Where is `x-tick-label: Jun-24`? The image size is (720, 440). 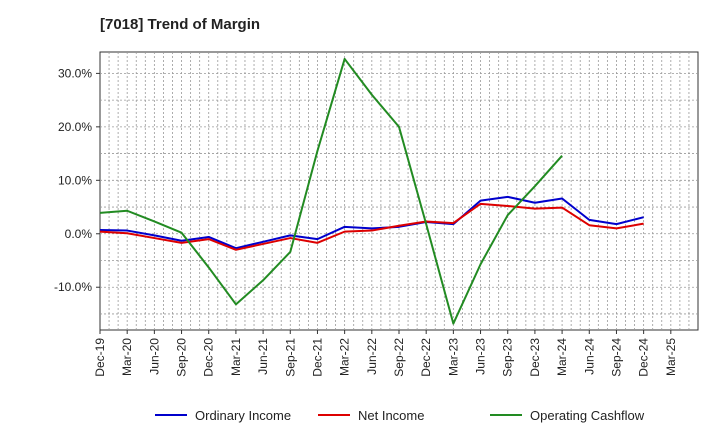 x-tick-label: Jun-24 is located at coordinates (589, 356).